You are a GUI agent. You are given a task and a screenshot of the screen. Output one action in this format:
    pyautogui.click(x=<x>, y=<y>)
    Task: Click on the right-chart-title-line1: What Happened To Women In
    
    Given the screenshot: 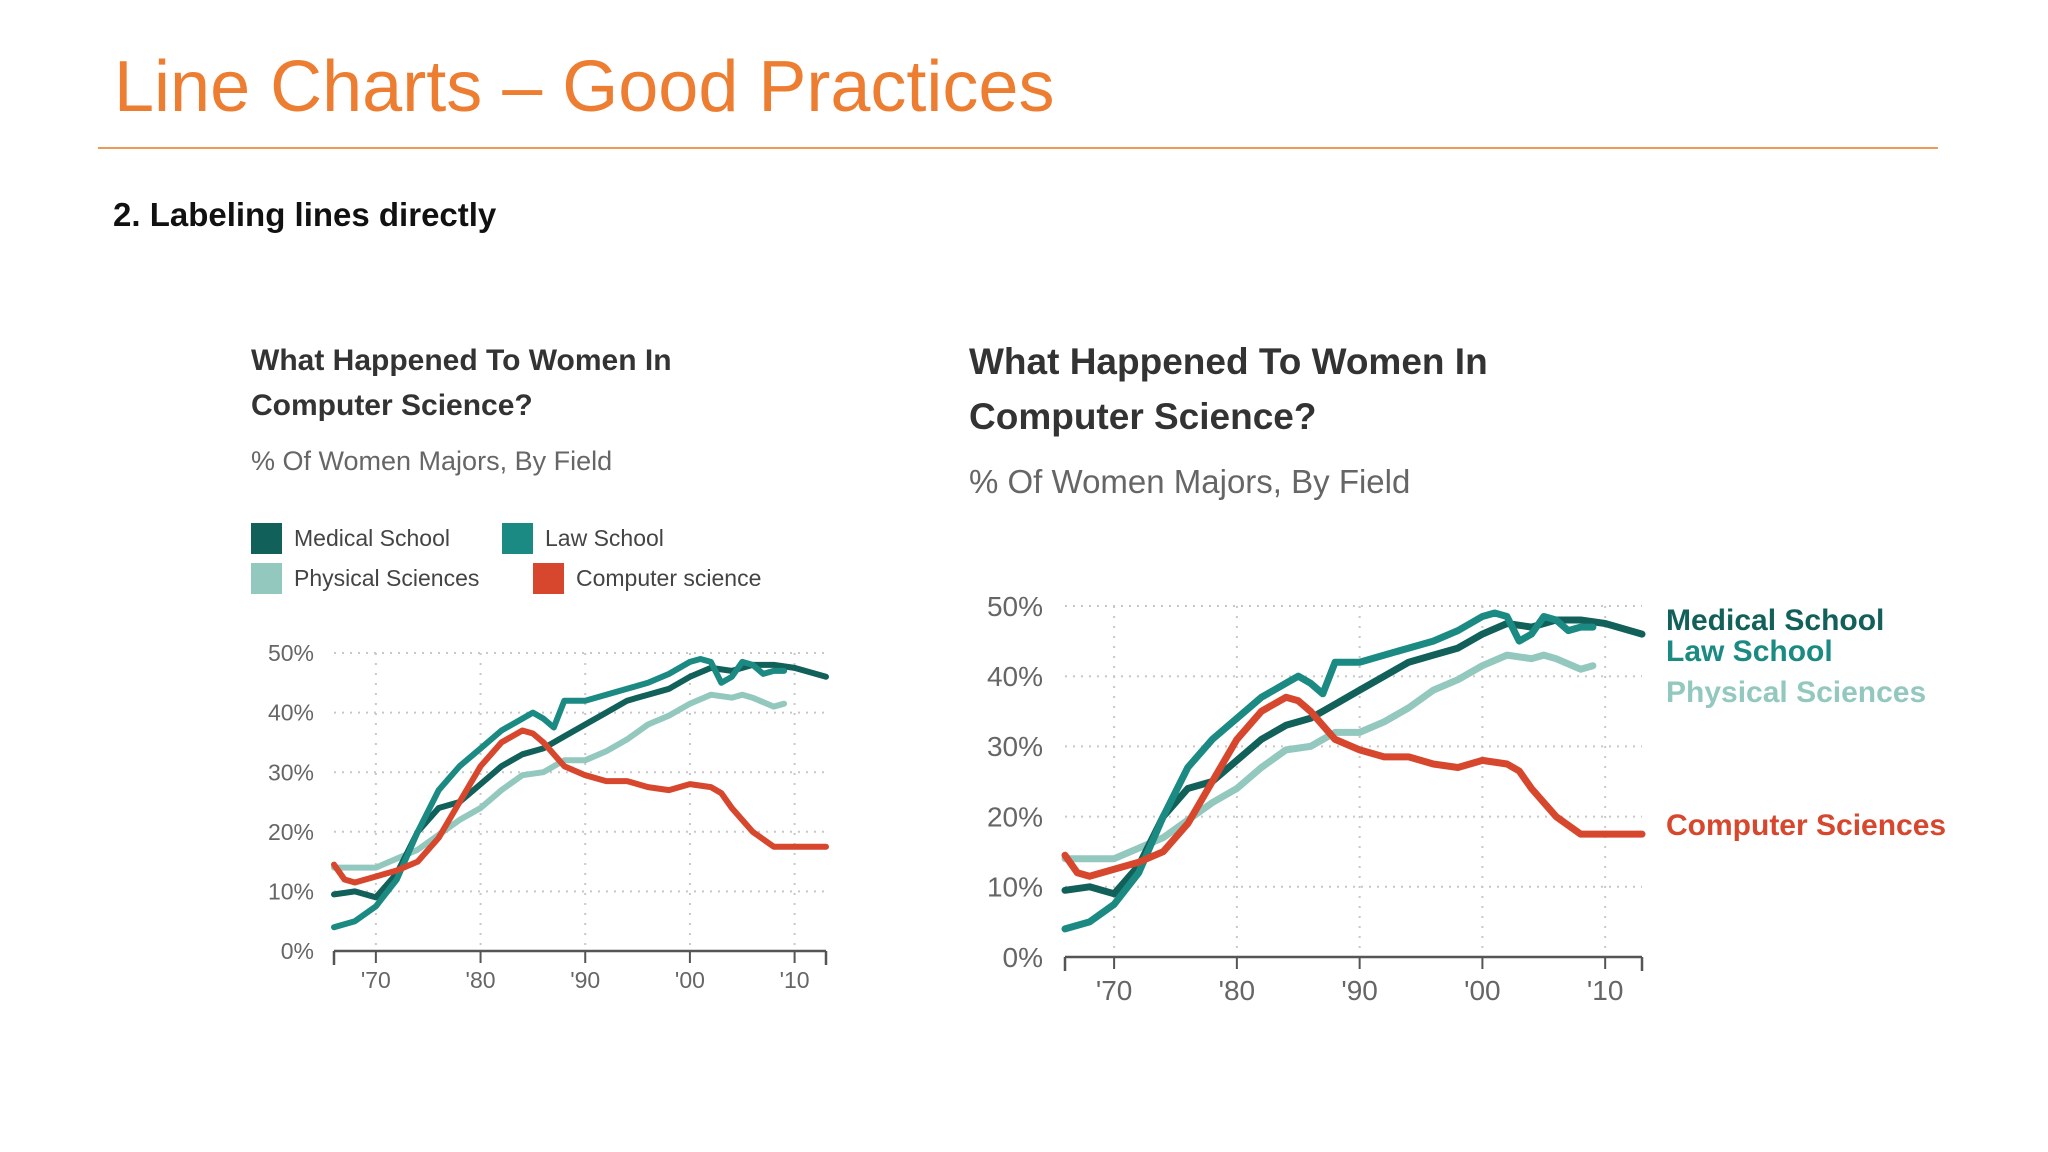 What is the action you would take?
    pyautogui.click(x=1228, y=361)
    